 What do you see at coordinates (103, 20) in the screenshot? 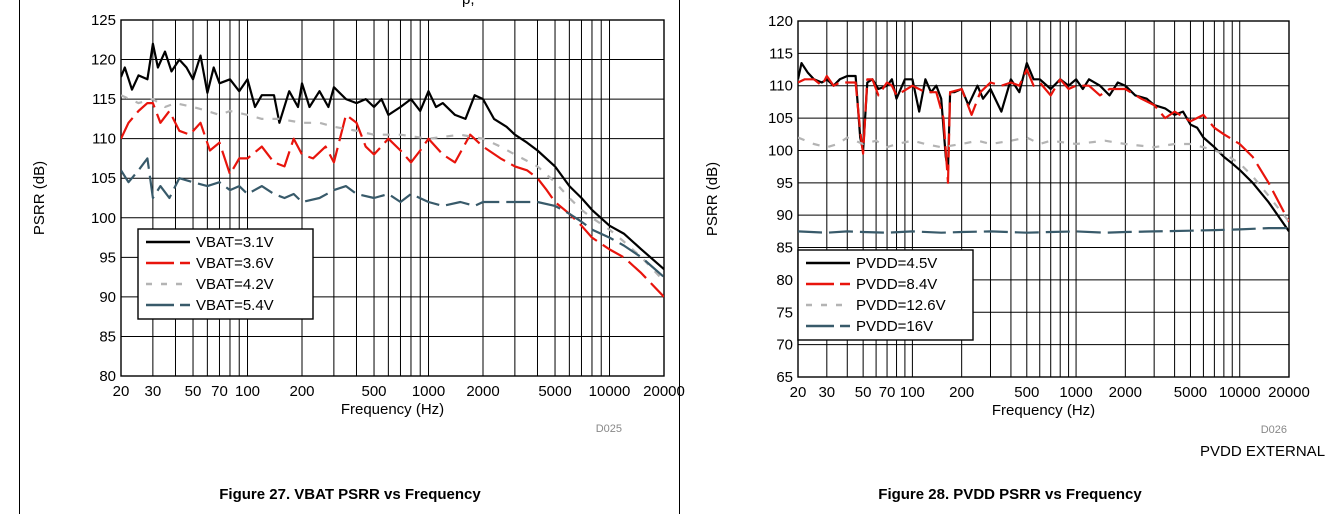
I see `y-tick-label: 125` at bounding box center [103, 20].